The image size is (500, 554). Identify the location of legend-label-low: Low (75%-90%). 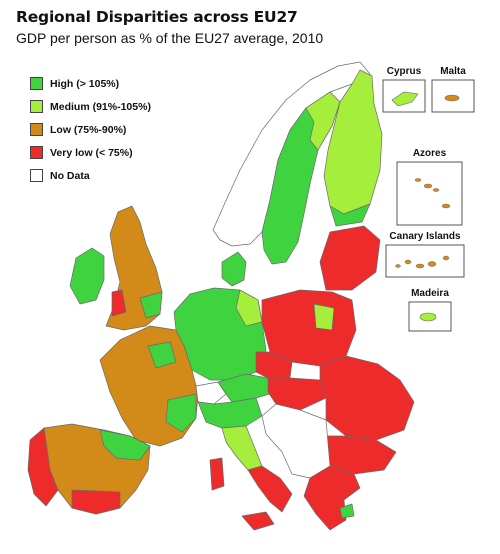
(88, 129).